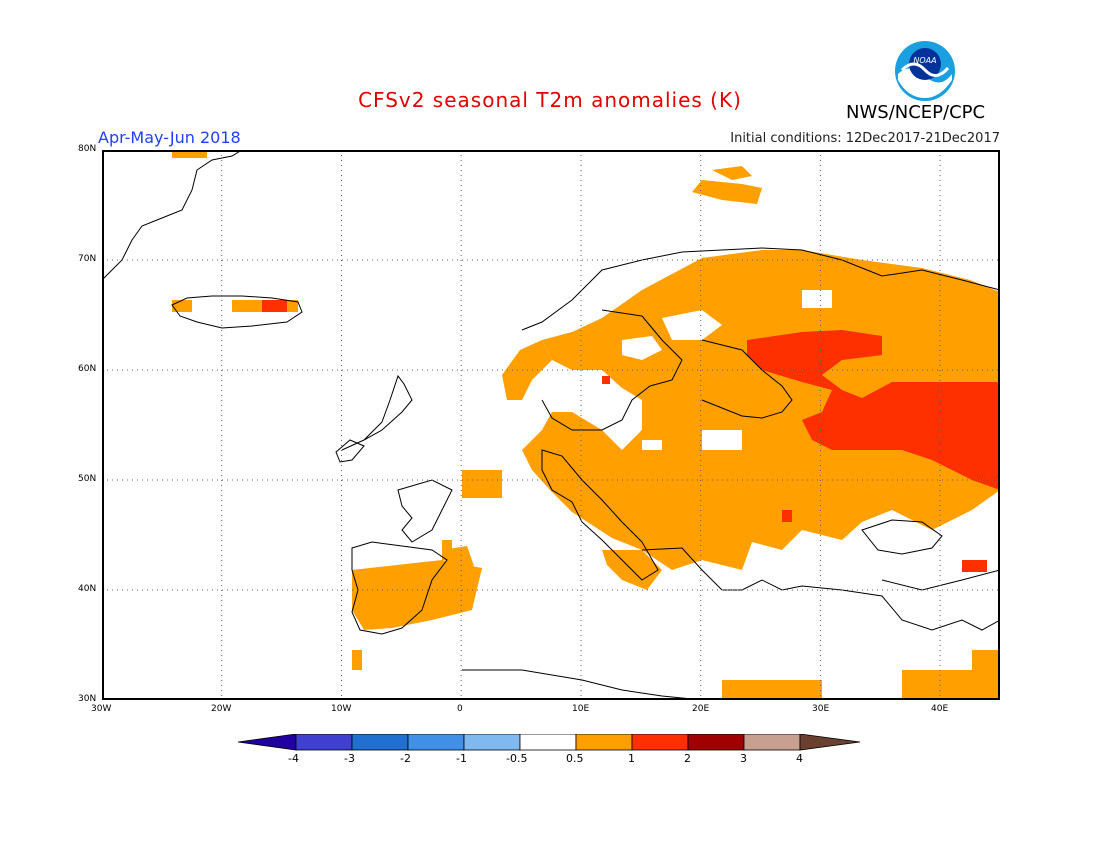 The height and width of the screenshot is (850, 1100). Describe the element at coordinates (293, 758) in the screenshot. I see `colorbar-label-neg4: -4` at that location.